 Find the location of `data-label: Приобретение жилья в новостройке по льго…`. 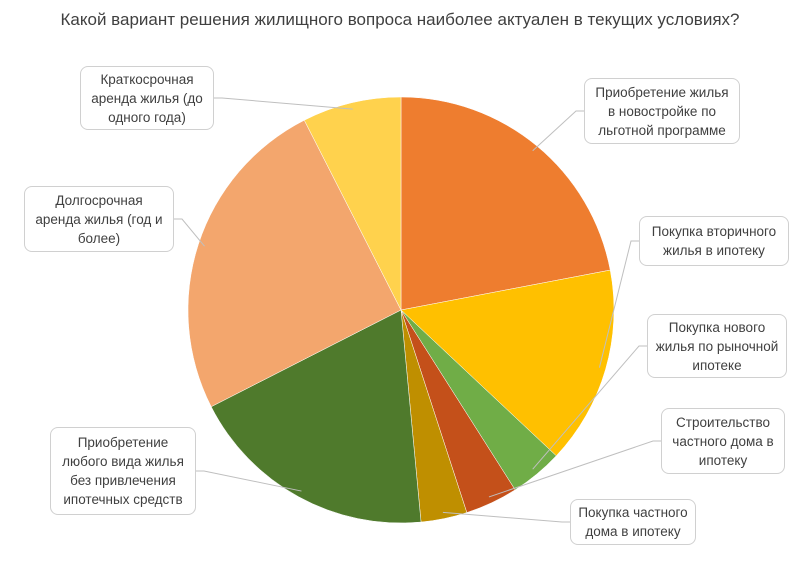

data-label: Приобретение жилья в новостройке по льго… is located at coordinates (662, 111).